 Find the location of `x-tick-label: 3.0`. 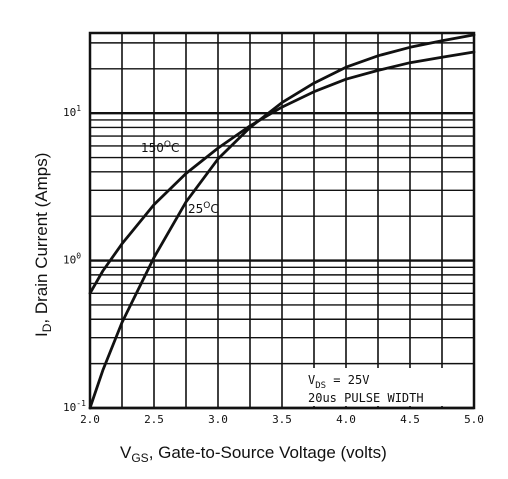

x-tick-label: 3.0 is located at coordinates (218, 419).